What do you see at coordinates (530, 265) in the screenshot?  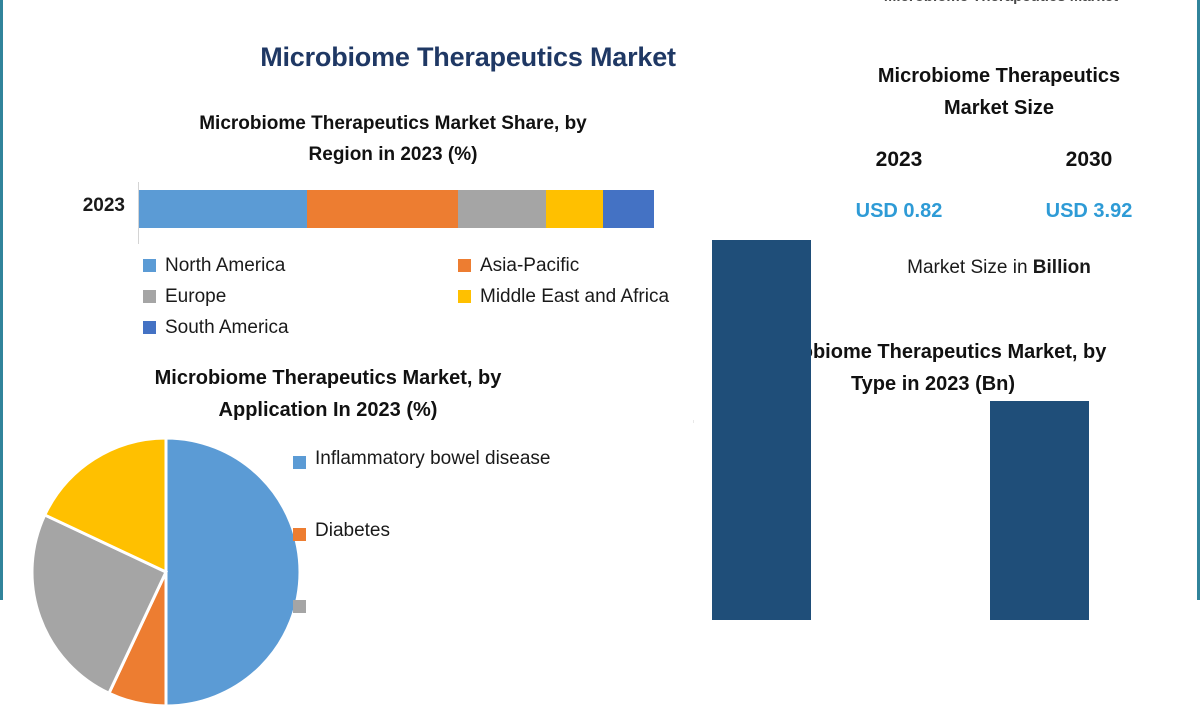 I see `legend-label: Asia-Pacific` at bounding box center [530, 265].